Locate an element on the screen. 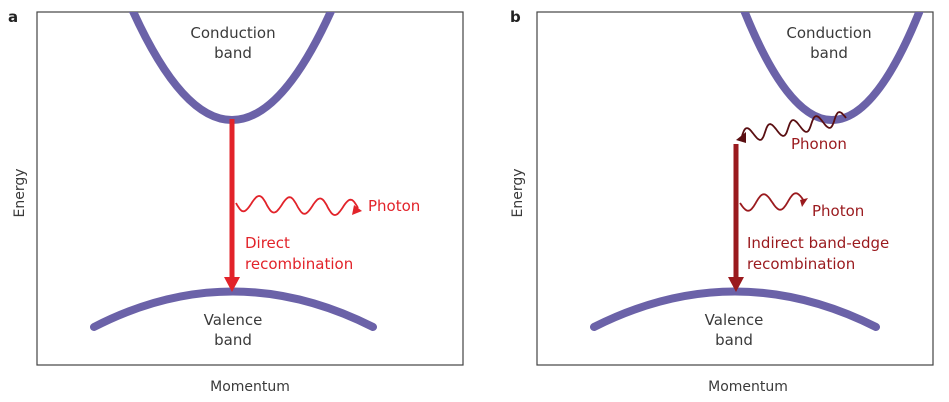 This screenshot has width=949, height=402. panel-b-y-axis-label: Energy is located at coordinates (518, 192).